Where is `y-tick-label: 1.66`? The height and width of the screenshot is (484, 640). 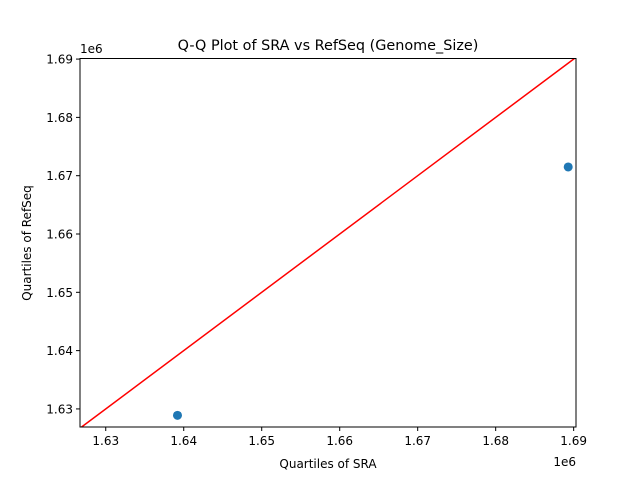
y-tick-label: 1.66 is located at coordinates (59, 235).